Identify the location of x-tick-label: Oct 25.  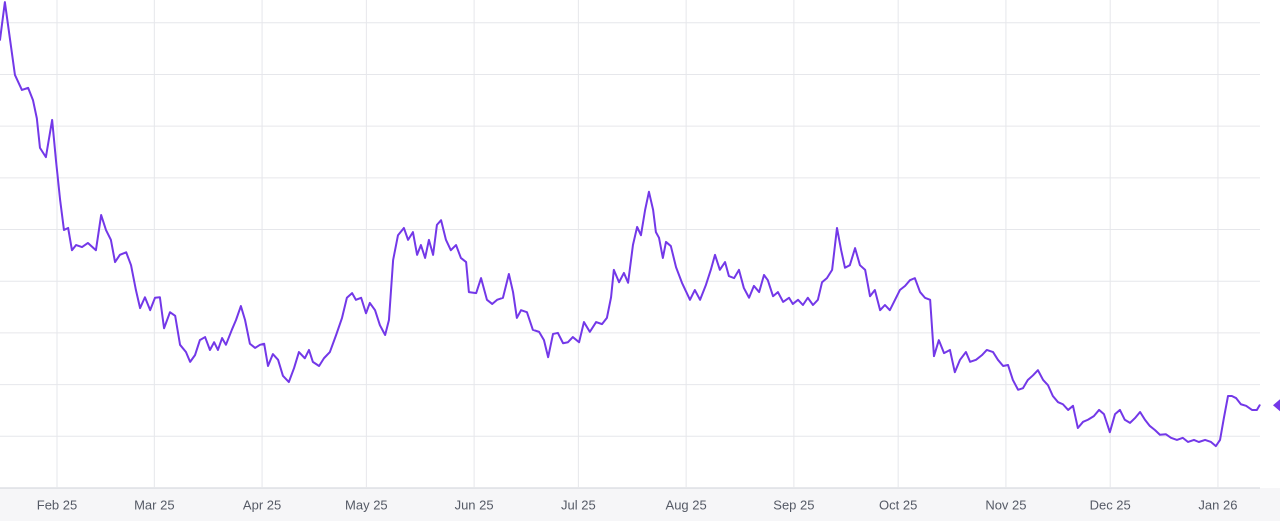
(898, 504).